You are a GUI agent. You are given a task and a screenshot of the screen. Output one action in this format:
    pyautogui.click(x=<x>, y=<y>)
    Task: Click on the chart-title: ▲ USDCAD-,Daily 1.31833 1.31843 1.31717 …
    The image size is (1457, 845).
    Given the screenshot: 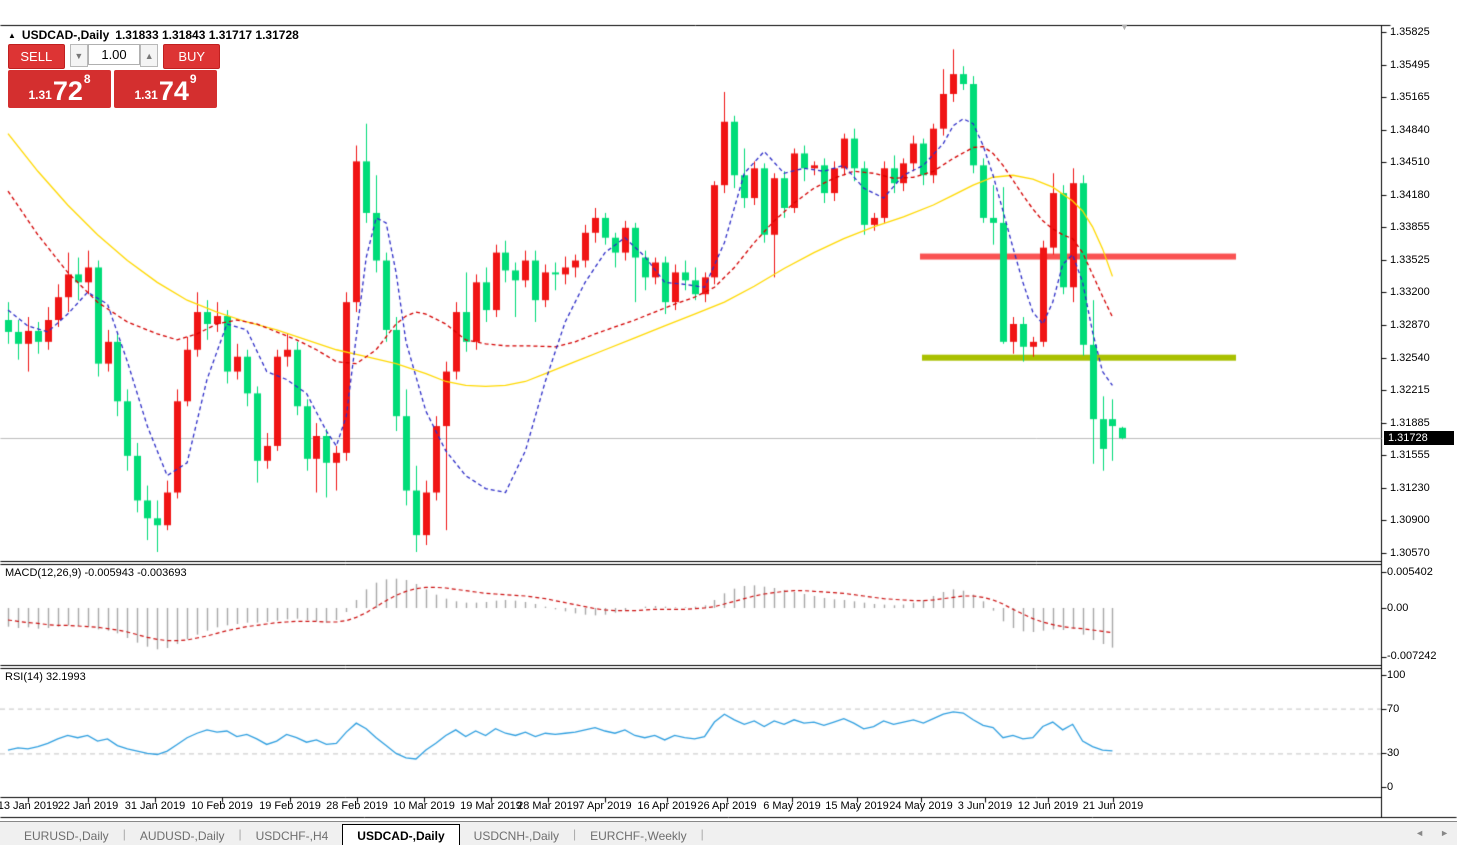 What is the action you would take?
    pyautogui.click(x=153, y=35)
    